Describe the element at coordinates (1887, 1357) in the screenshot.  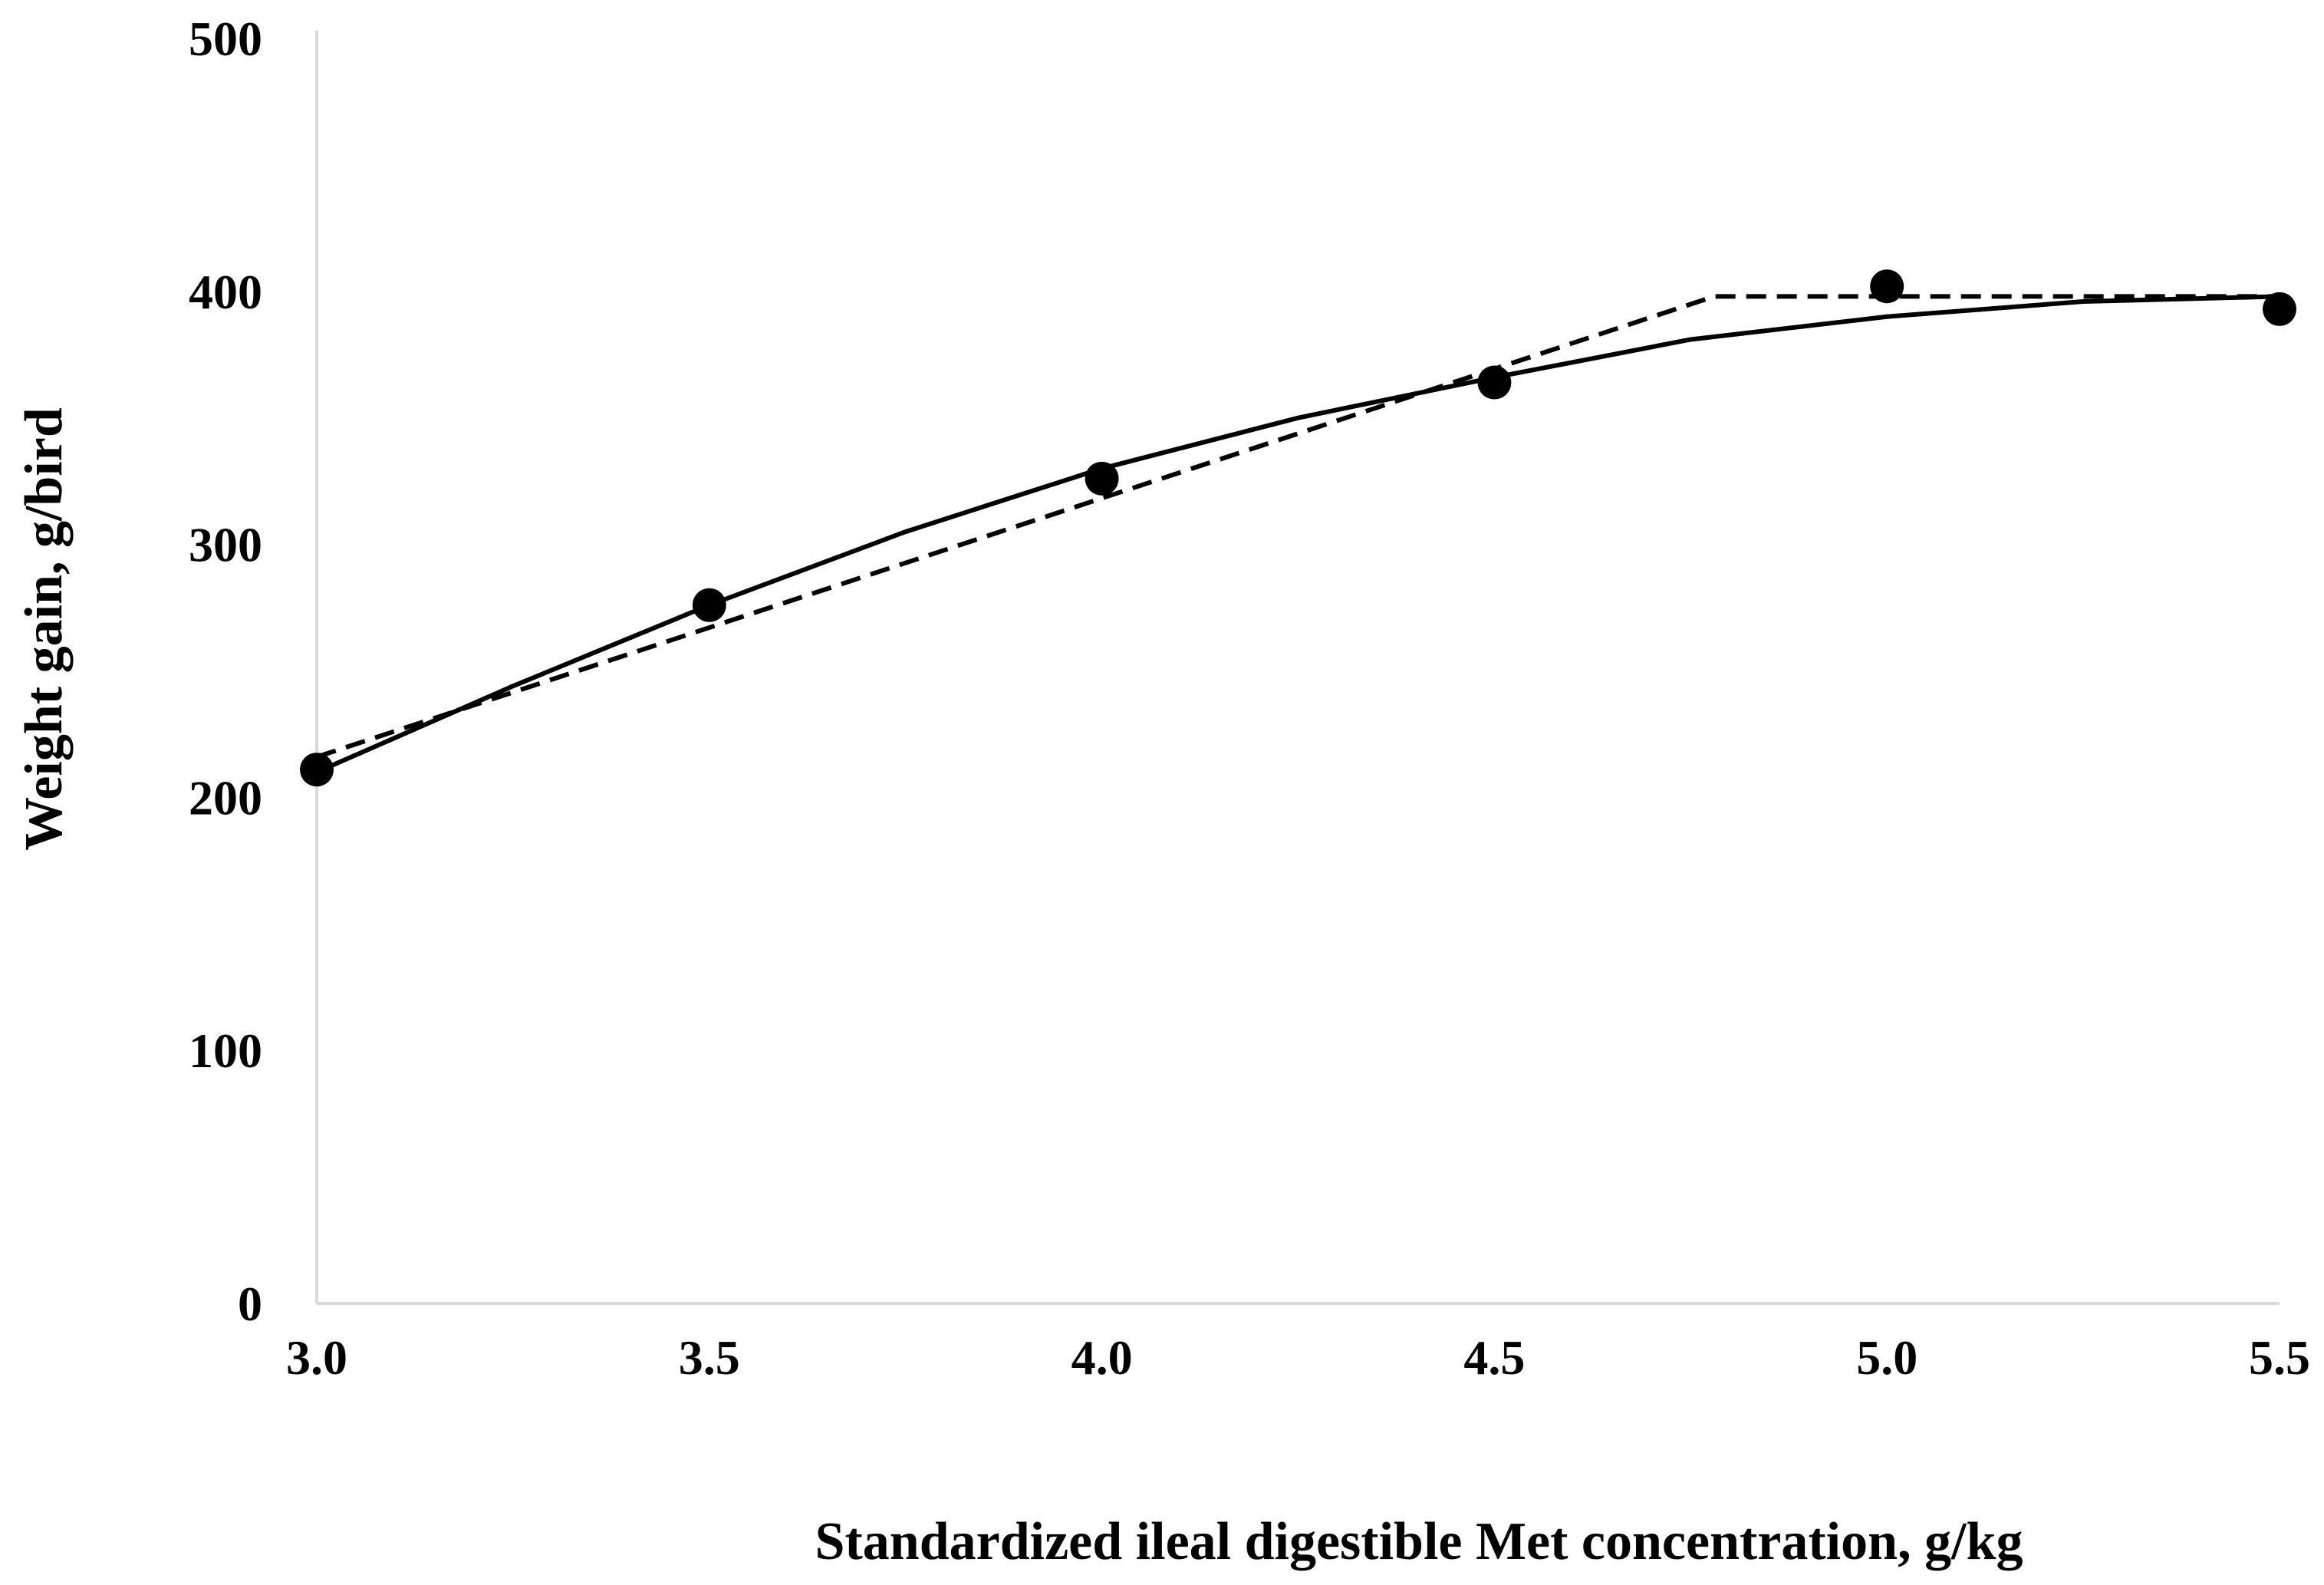
I see `x-tick-label: 5.0` at that location.